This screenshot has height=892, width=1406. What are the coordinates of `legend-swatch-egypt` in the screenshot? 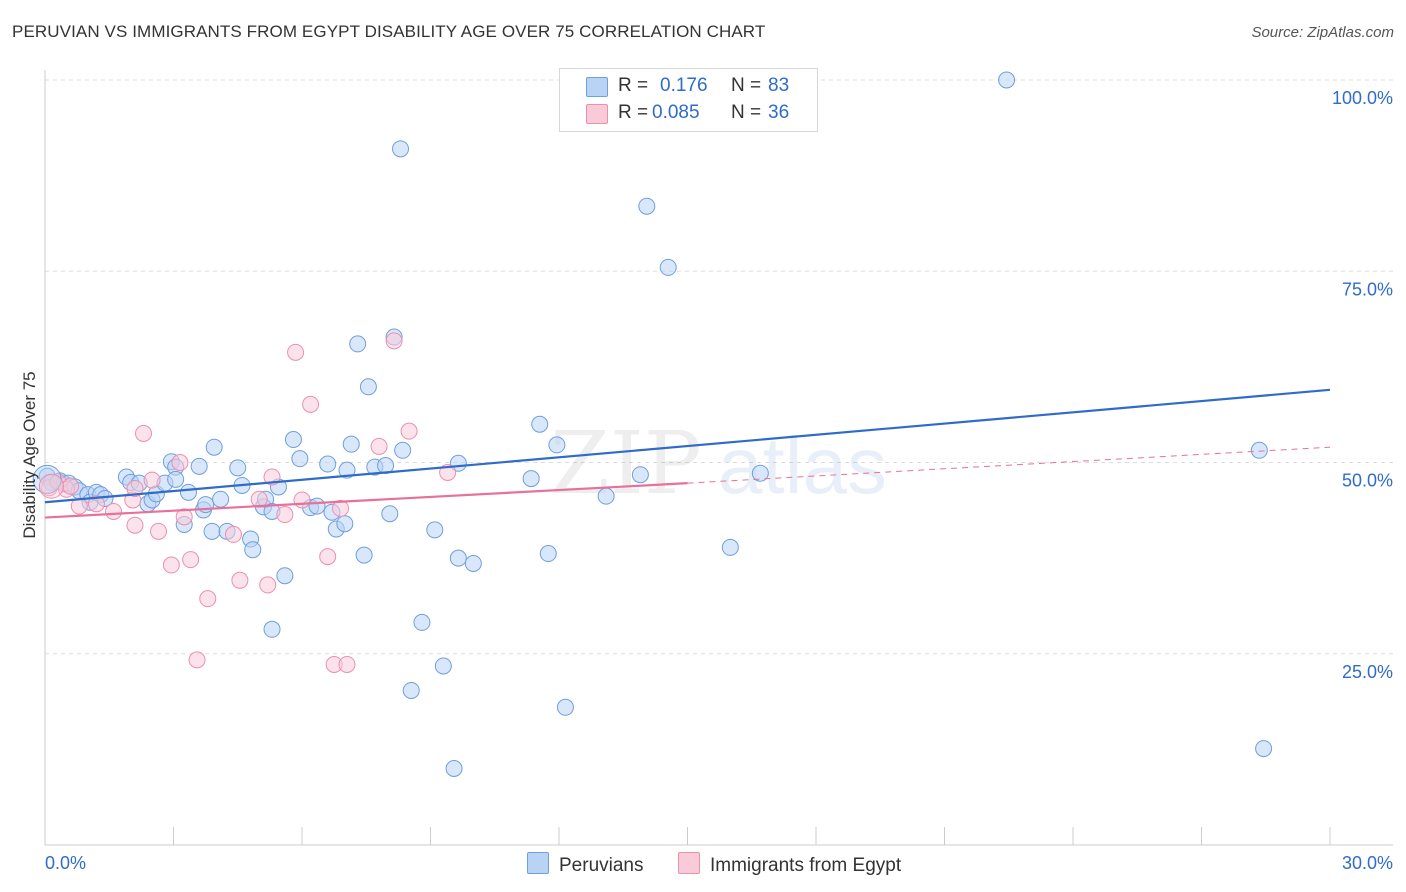 It's located at (597, 114).